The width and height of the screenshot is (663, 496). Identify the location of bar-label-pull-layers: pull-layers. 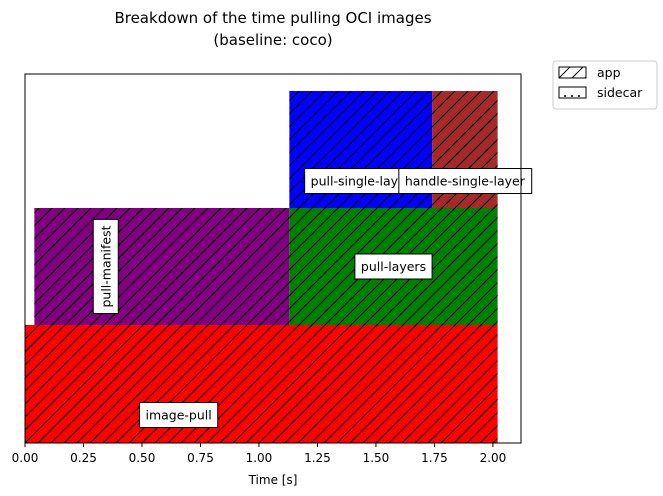
(393, 266).